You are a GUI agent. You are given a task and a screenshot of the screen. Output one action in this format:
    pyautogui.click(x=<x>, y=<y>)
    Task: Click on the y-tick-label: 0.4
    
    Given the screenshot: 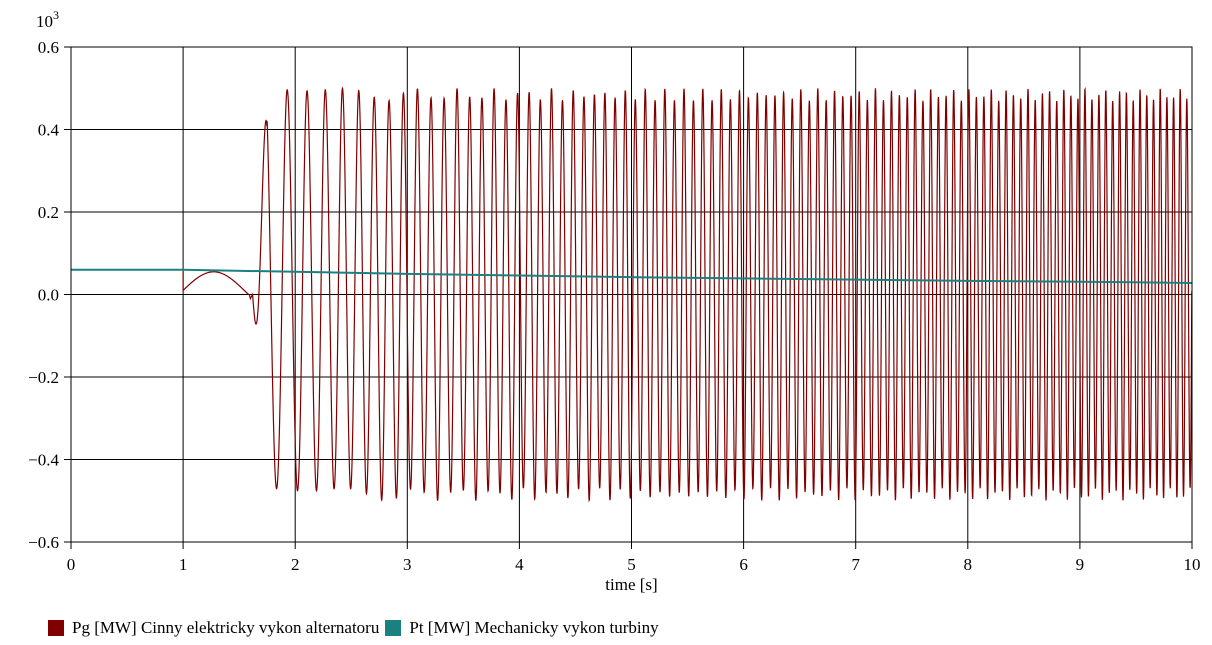 What is the action you would take?
    pyautogui.click(x=49, y=130)
    